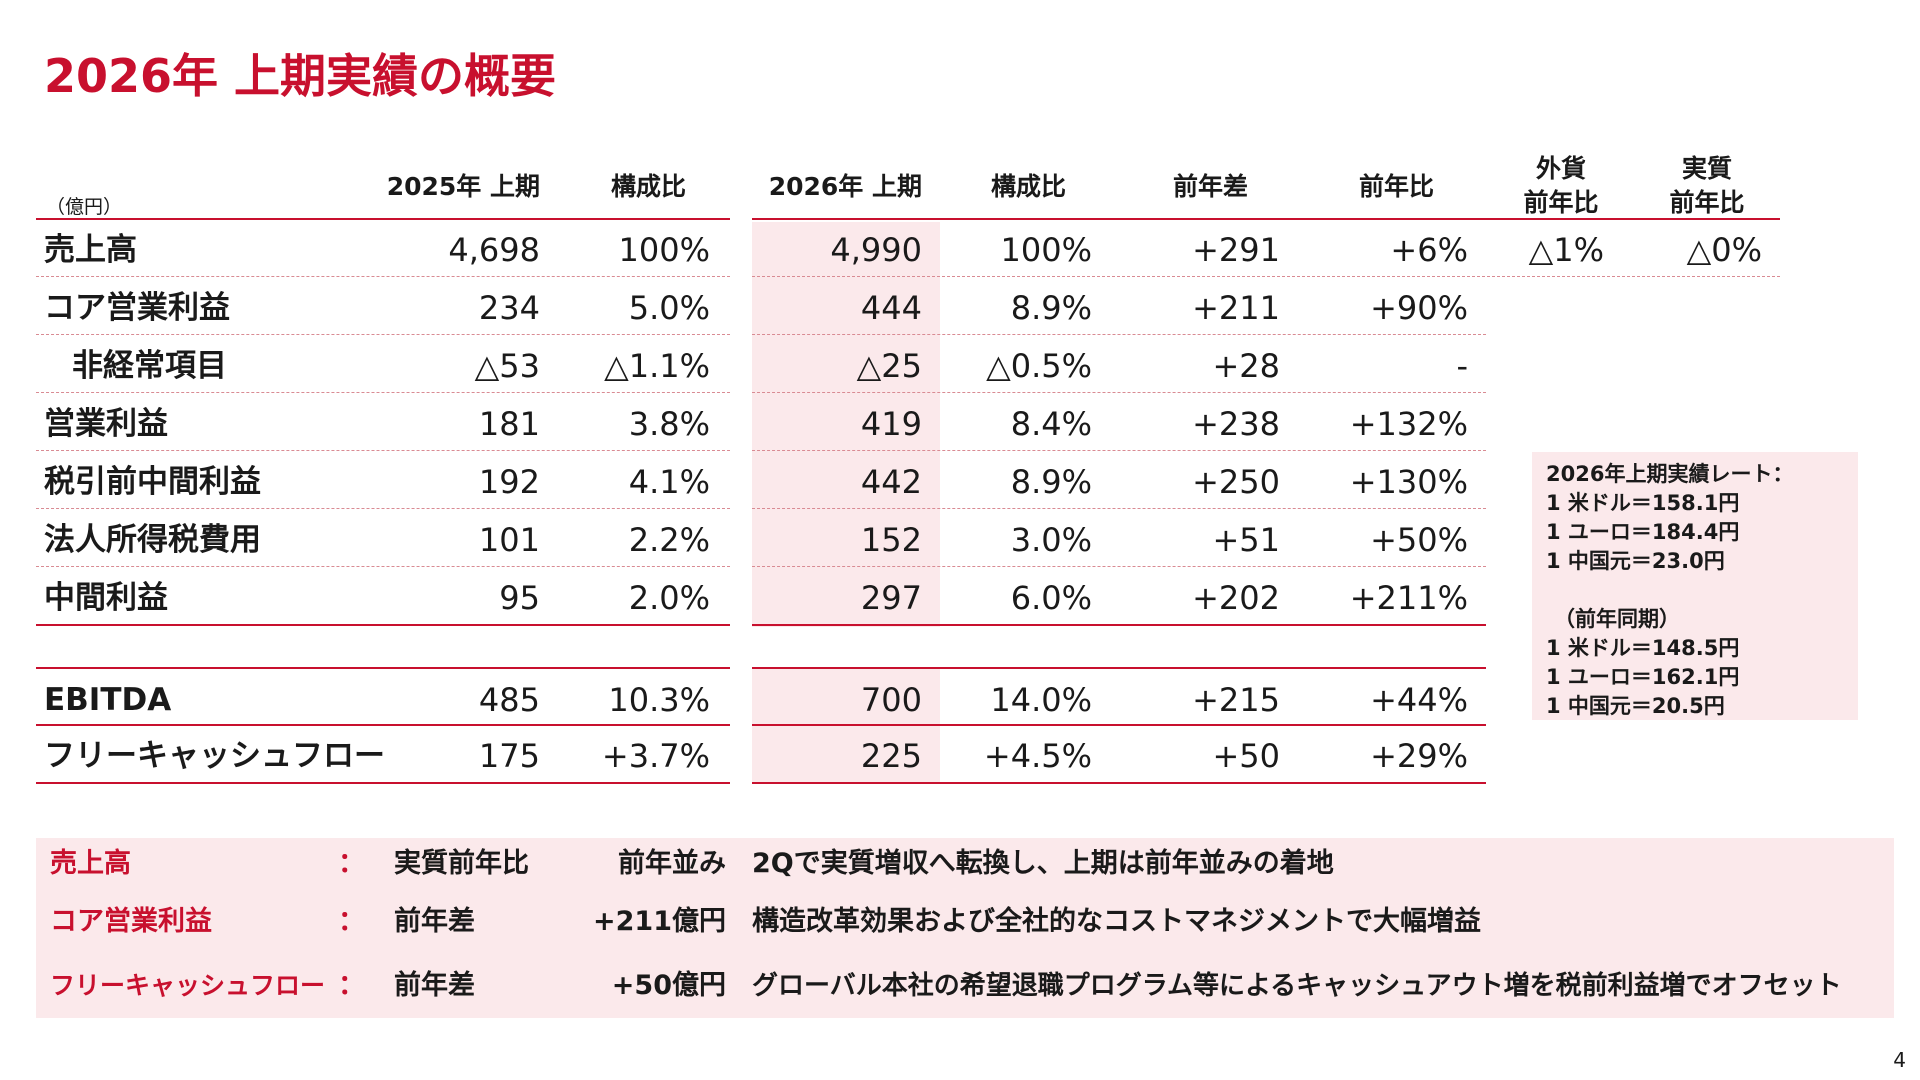 This screenshot has width=1920, height=1080. I want to click on rate-usd: 1 米ドル＝158.1円, so click(1643, 503).